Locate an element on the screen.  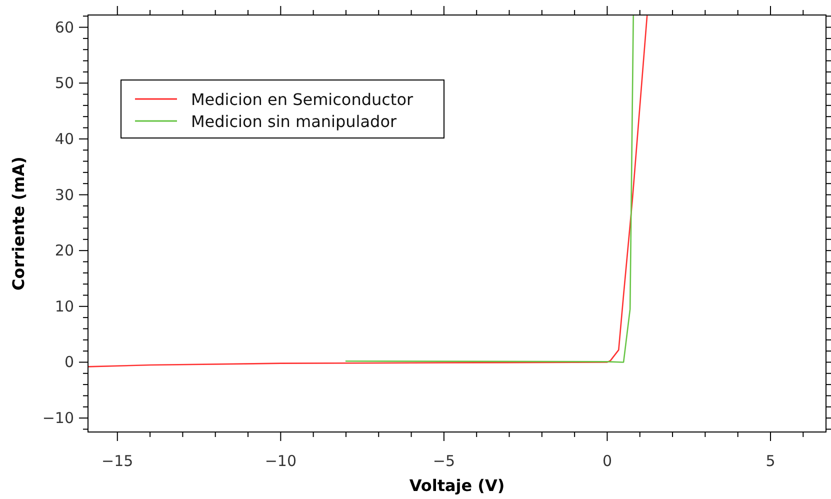
x-axis-title: Voltaje (V) is located at coordinates (457, 485).